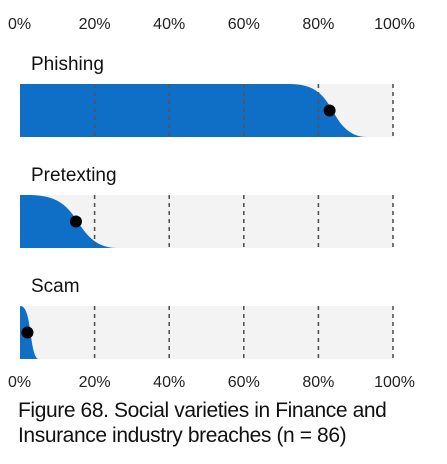 The width and height of the screenshot is (447, 464). Describe the element at coordinates (169, 382) in the screenshot. I see `bottom-tick-label: 40%` at that location.